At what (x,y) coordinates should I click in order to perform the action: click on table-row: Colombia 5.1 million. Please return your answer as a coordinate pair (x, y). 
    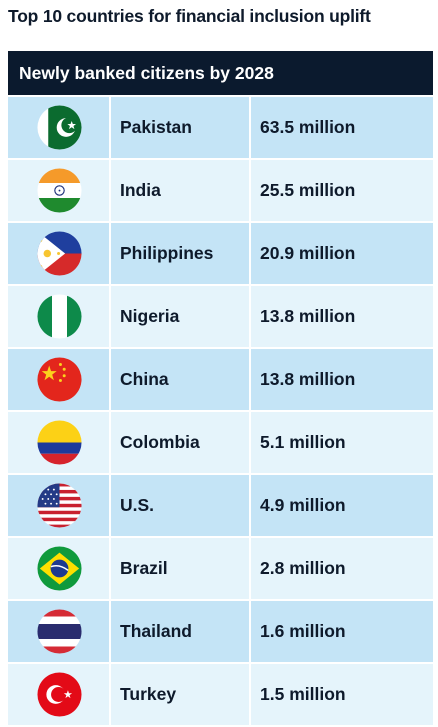
    Looking at the image, I should click on (220, 442).